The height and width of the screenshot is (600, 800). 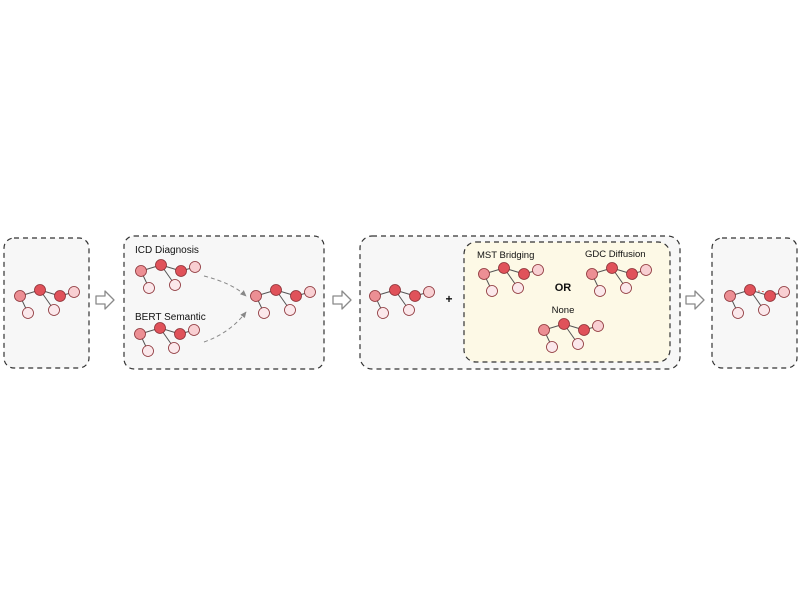 What do you see at coordinates (167, 250) in the screenshot?
I see `icd-diagnosis-label: ICD Diagnosis` at bounding box center [167, 250].